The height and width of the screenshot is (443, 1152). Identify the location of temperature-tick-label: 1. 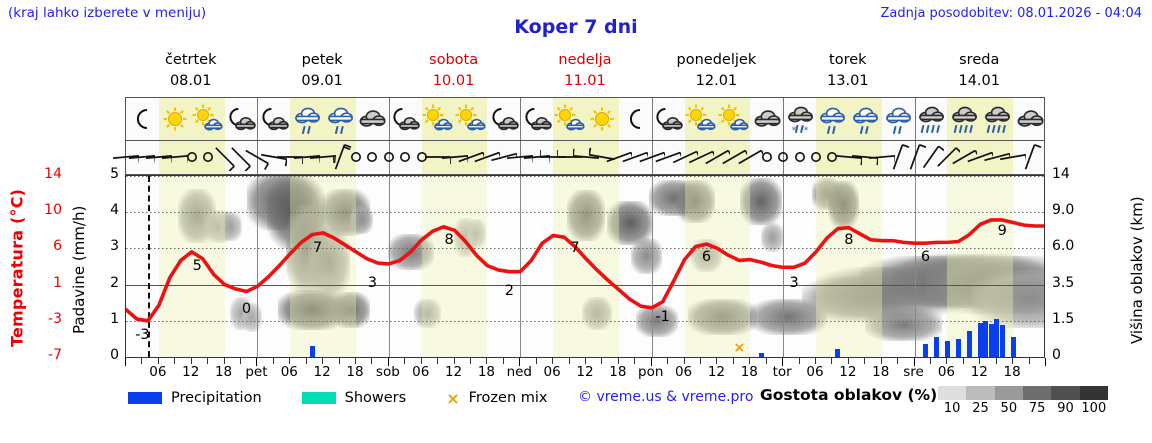
(57, 282).